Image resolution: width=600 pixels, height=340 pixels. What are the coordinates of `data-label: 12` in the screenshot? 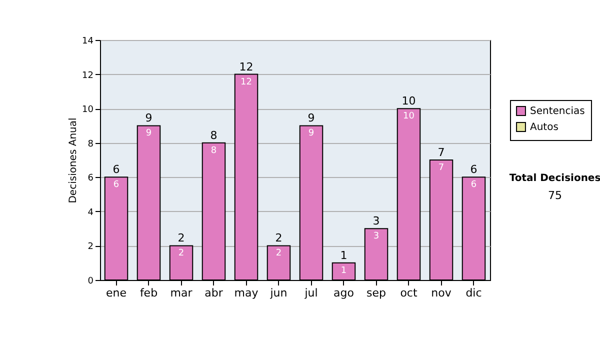 It's located at (246, 82).